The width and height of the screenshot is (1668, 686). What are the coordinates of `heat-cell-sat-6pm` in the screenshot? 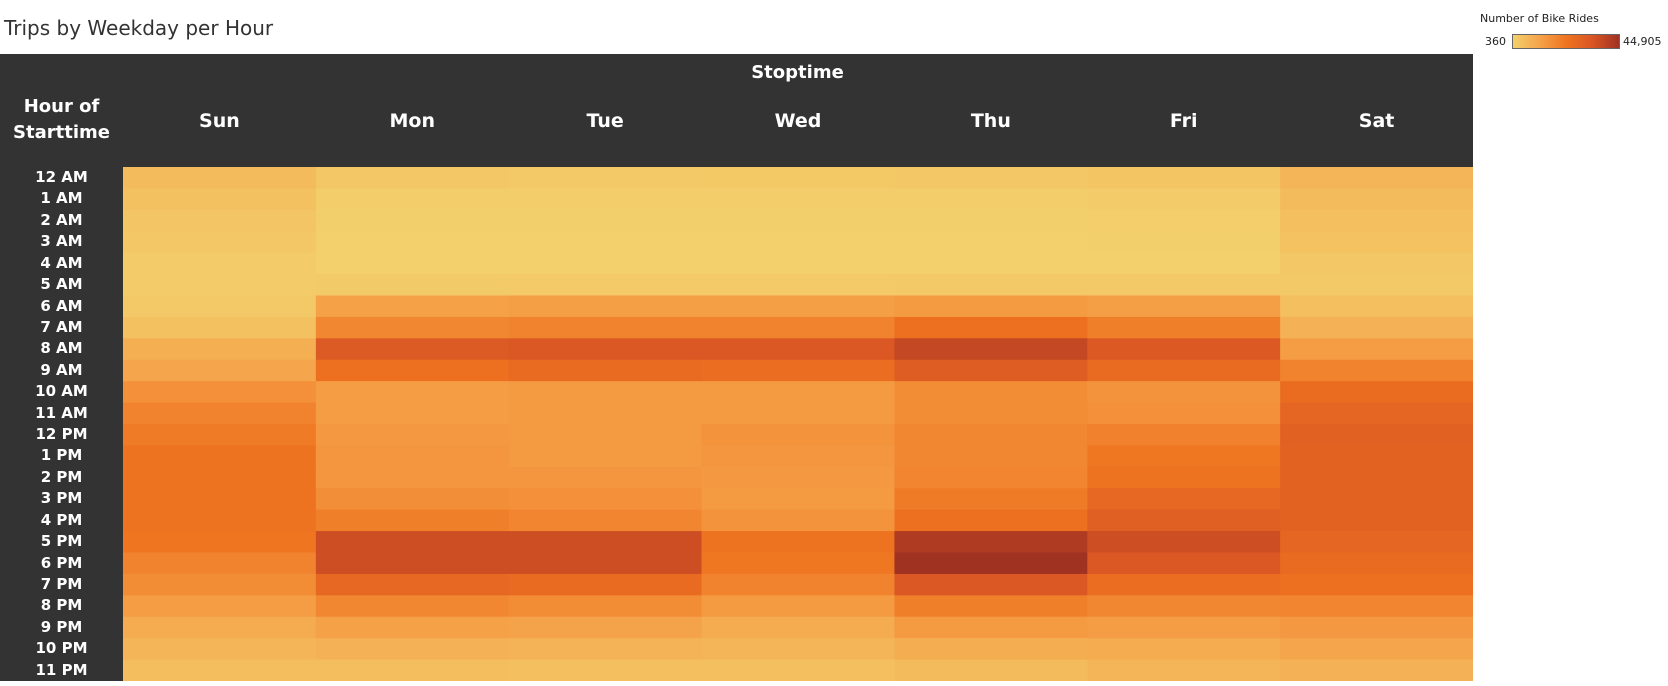 It's located at (1376, 563).